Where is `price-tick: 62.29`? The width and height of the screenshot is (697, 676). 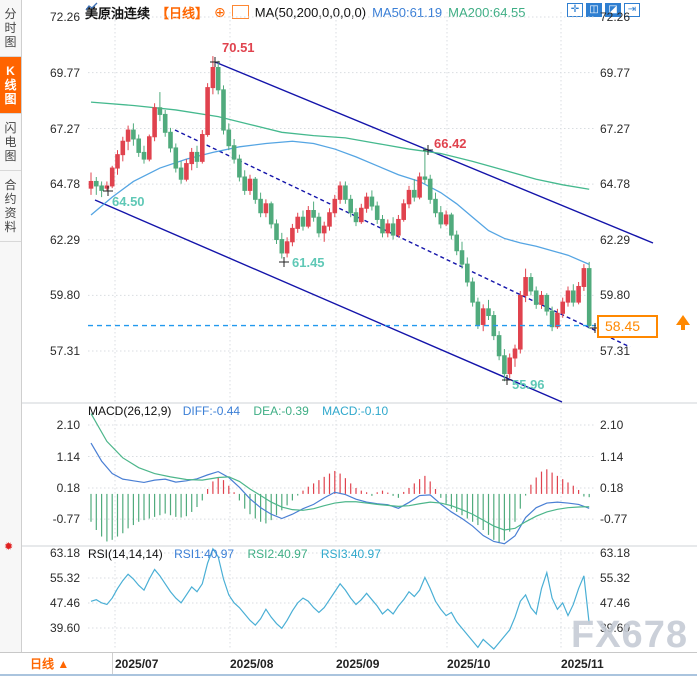
price-tick: 62.29 is located at coordinates (64, 239).